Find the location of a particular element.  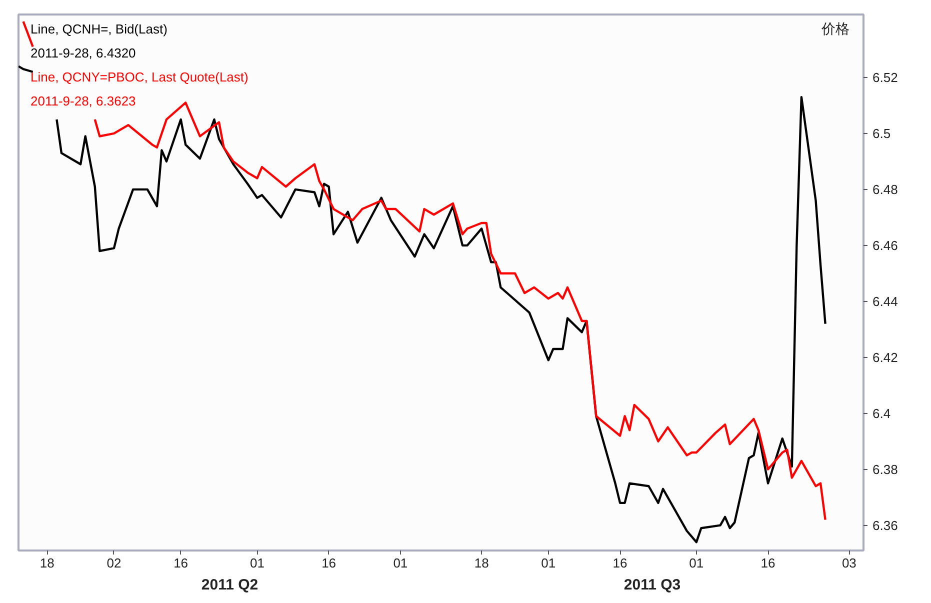

annotation: 2011-9-28, 6.3623 is located at coordinates (83, 101).